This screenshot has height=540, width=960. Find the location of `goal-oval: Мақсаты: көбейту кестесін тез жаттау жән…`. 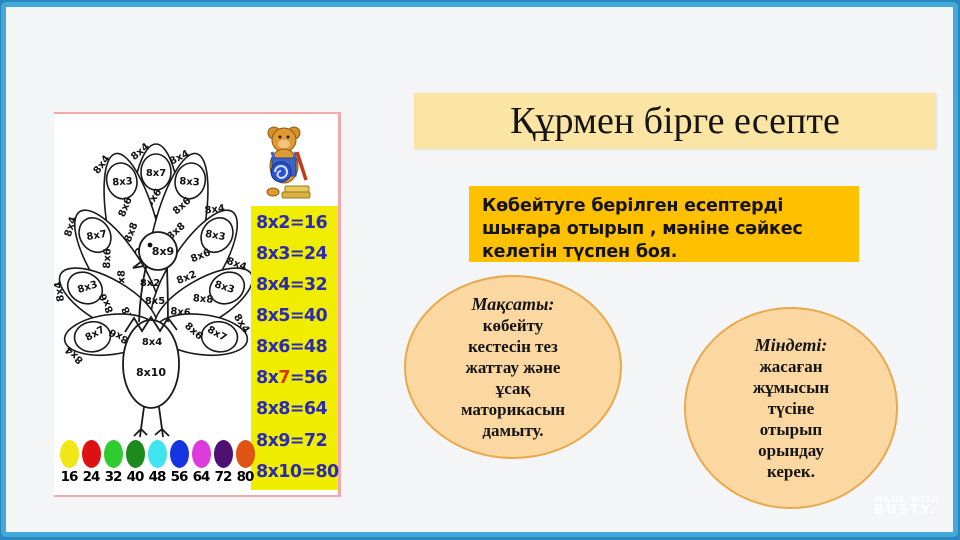

goal-oval: Мақсаты: көбейту кестесін тез жаттау жән… is located at coordinates (513, 367).